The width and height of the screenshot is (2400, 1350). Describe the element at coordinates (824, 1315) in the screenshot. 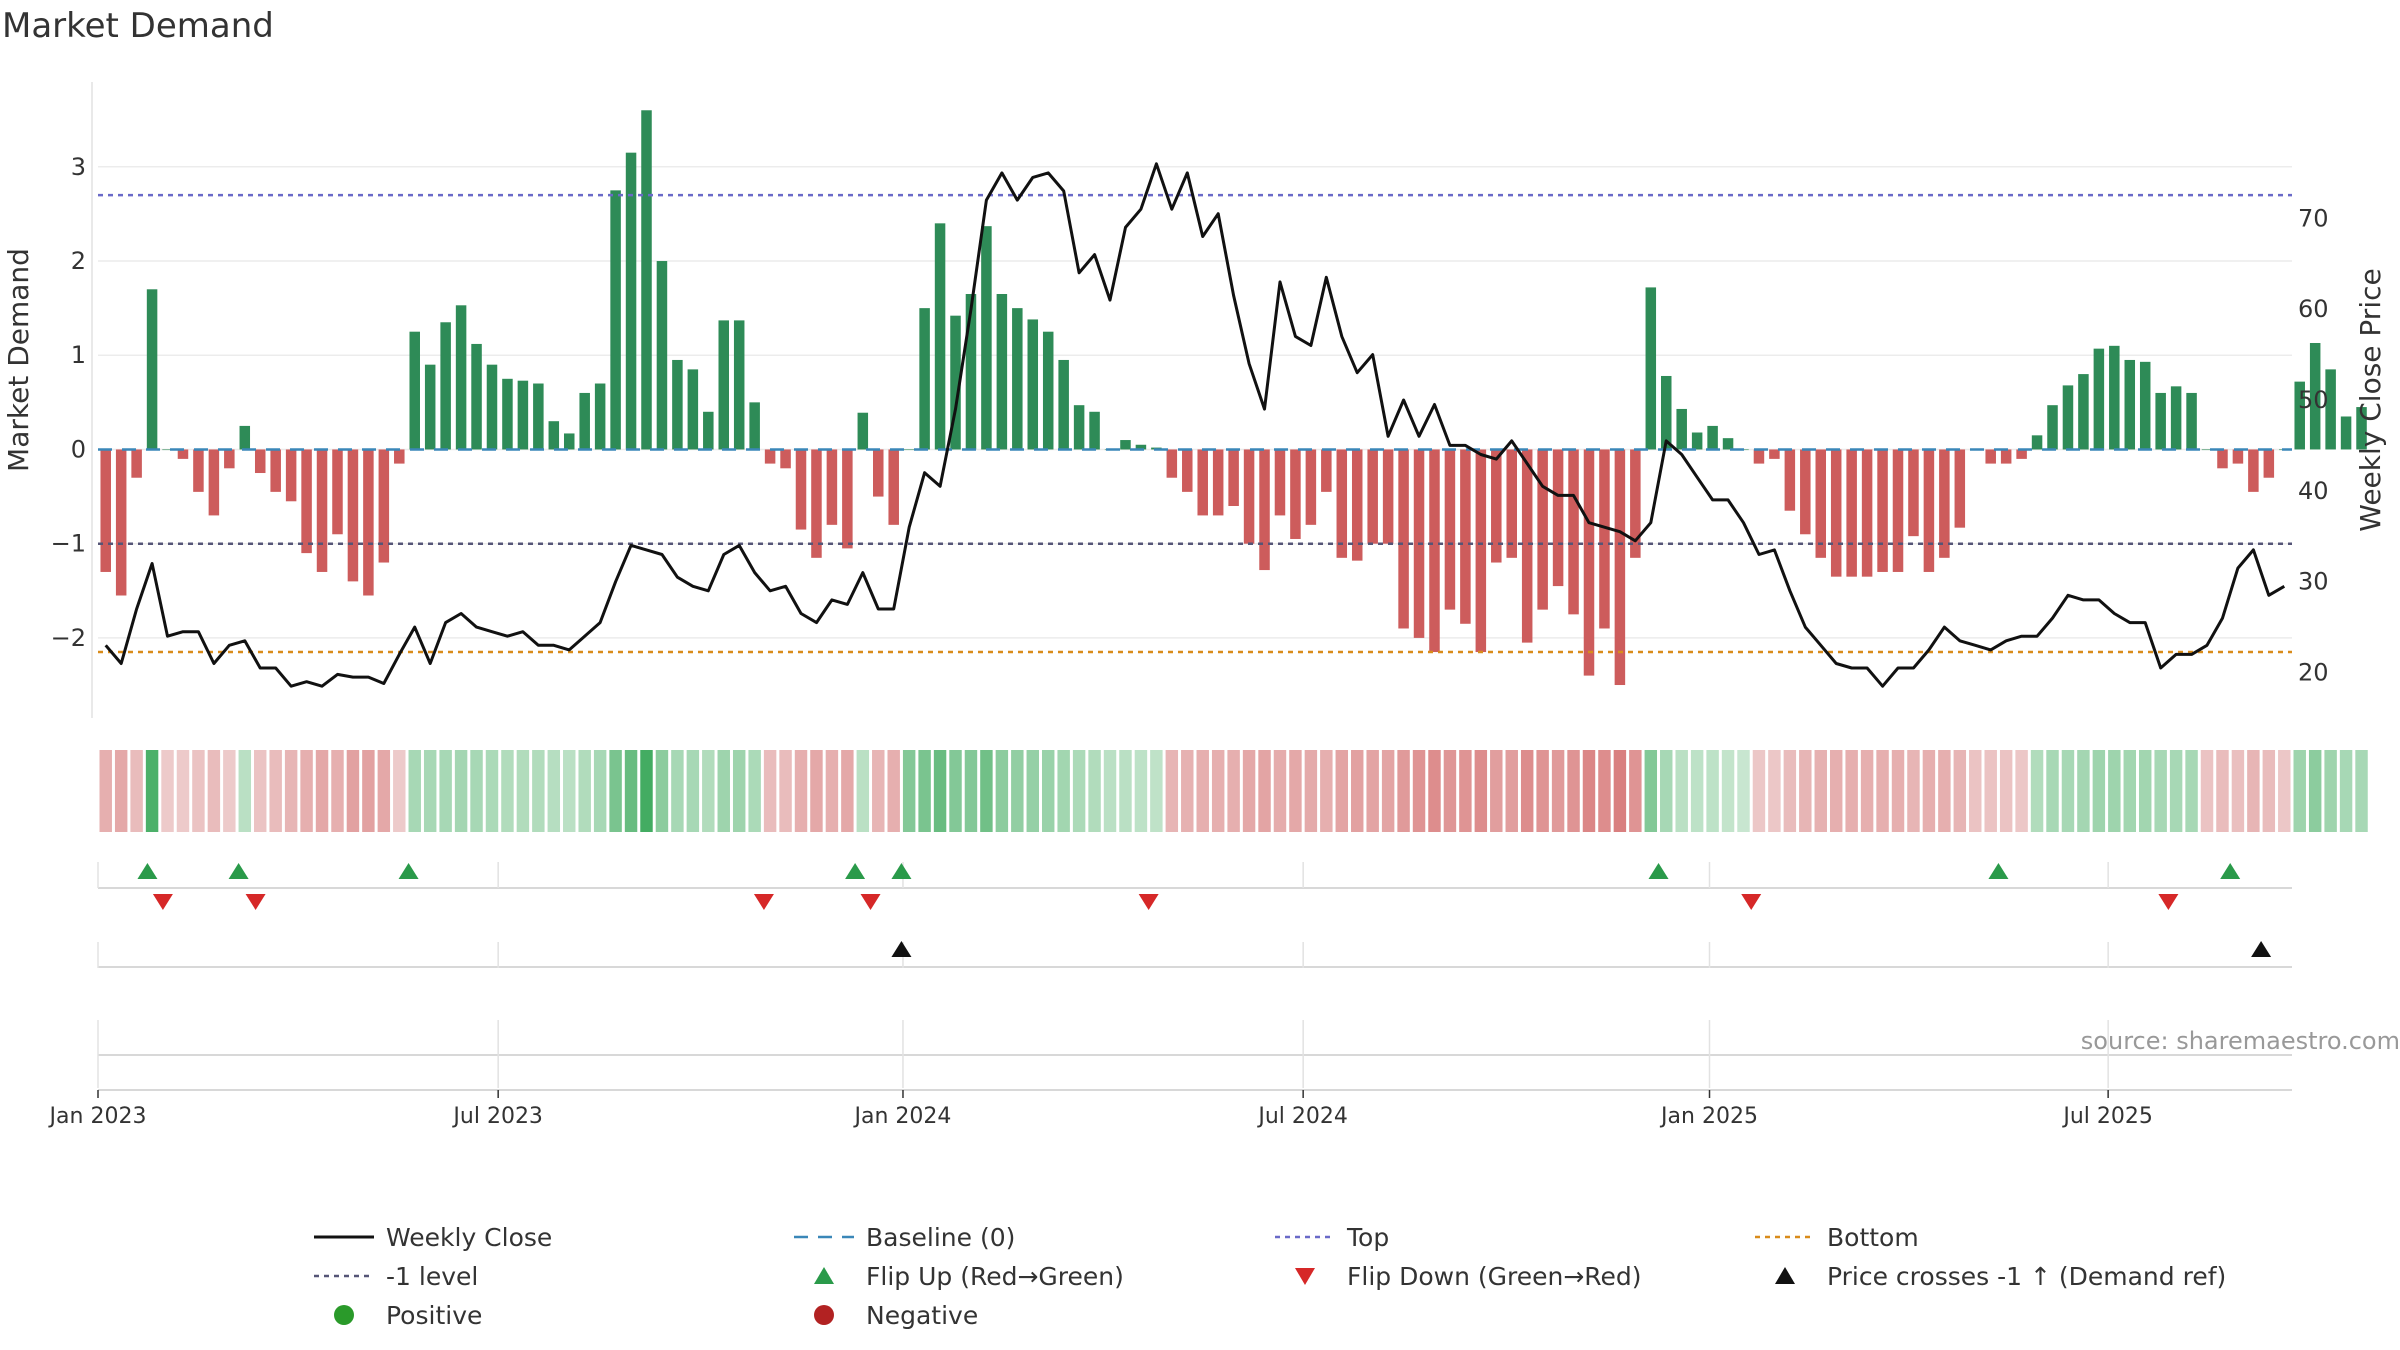

I see `legend-swatch-negative` at that location.